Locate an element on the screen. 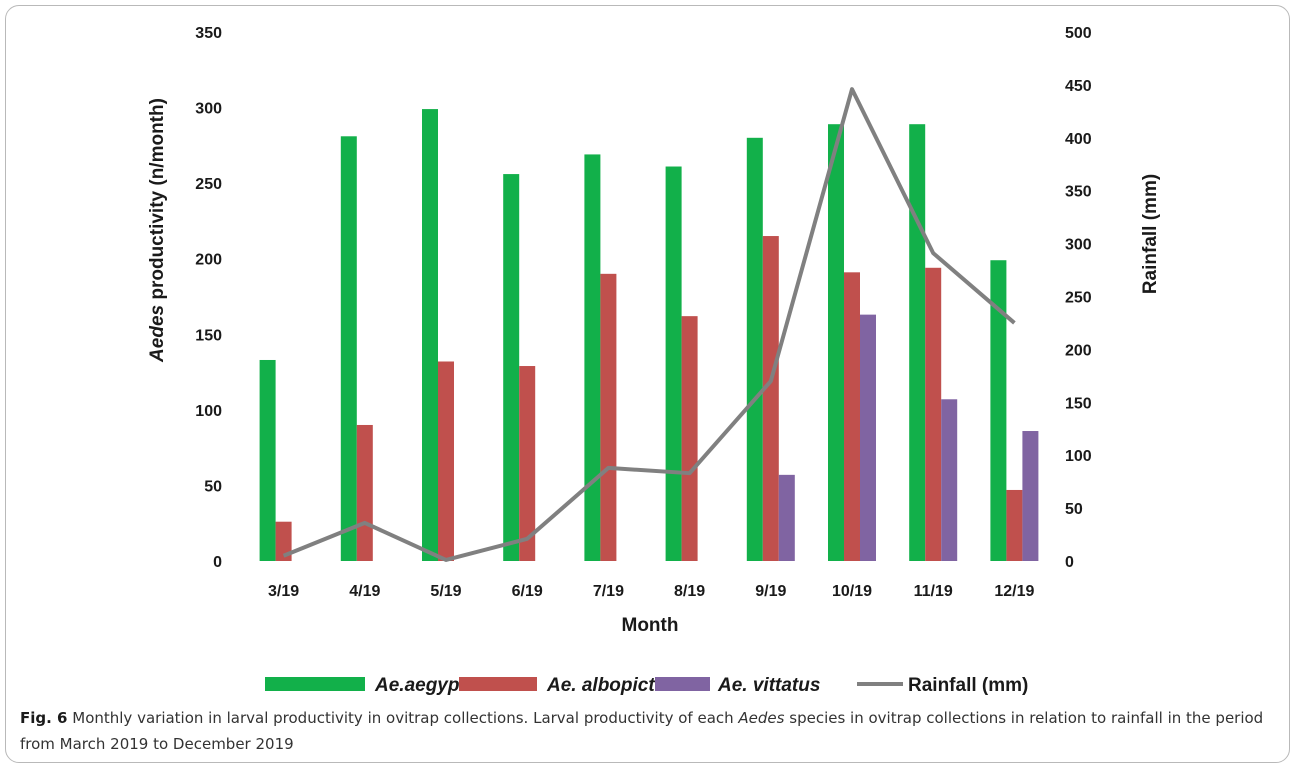 The image size is (1296, 769). x-tick-label: 9/19 is located at coordinates (770, 591).